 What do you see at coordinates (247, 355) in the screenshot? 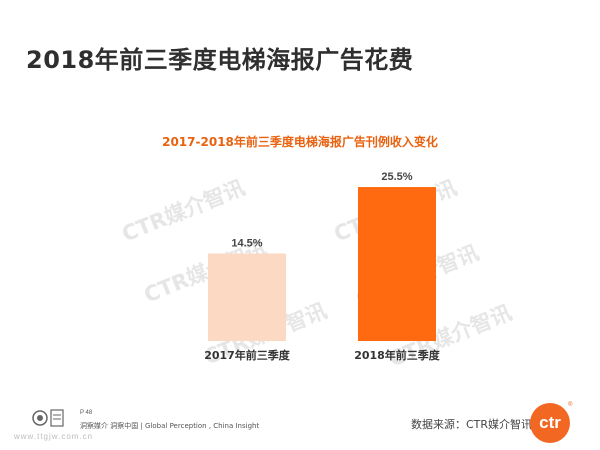
I see `category-label: 2017年前三季度` at bounding box center [247, 355].